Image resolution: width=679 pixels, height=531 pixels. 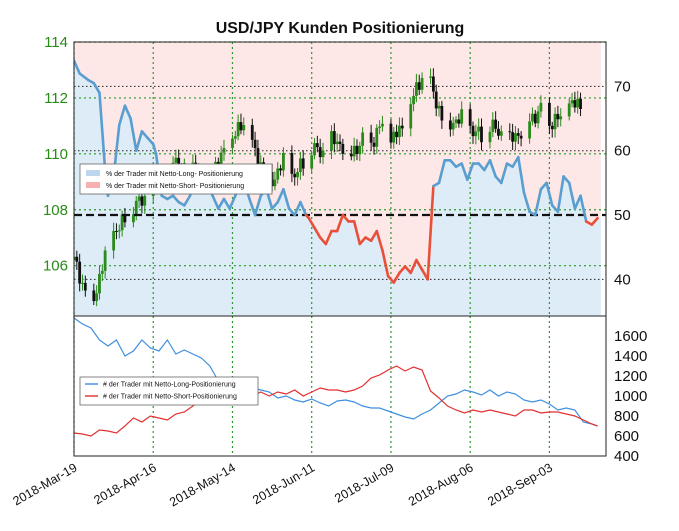 I want to click on date-tick-label: 2018-Jul-09, so click(x=364, y=482).